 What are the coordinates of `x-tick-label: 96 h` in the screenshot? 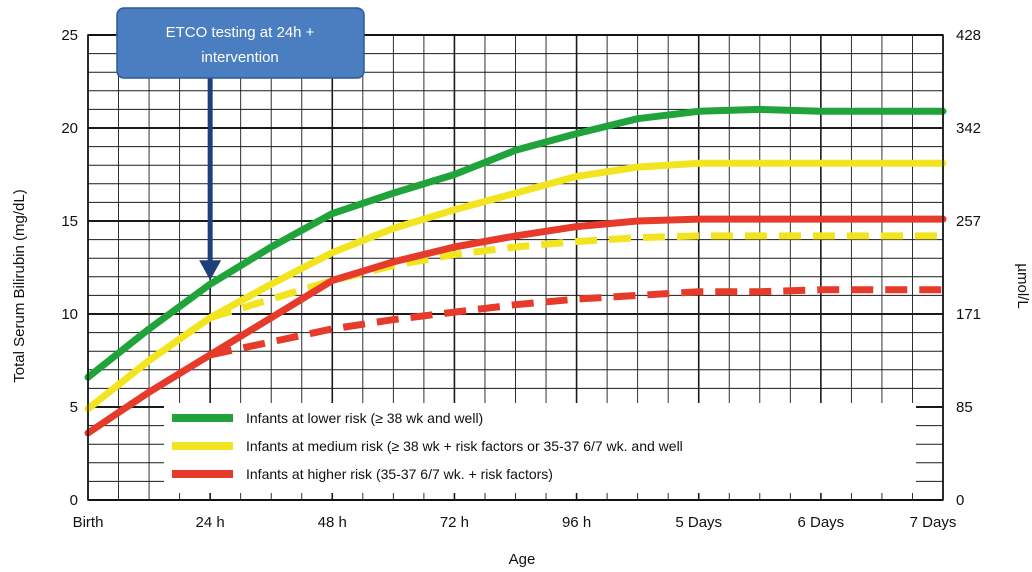 It's located at (576, 522).